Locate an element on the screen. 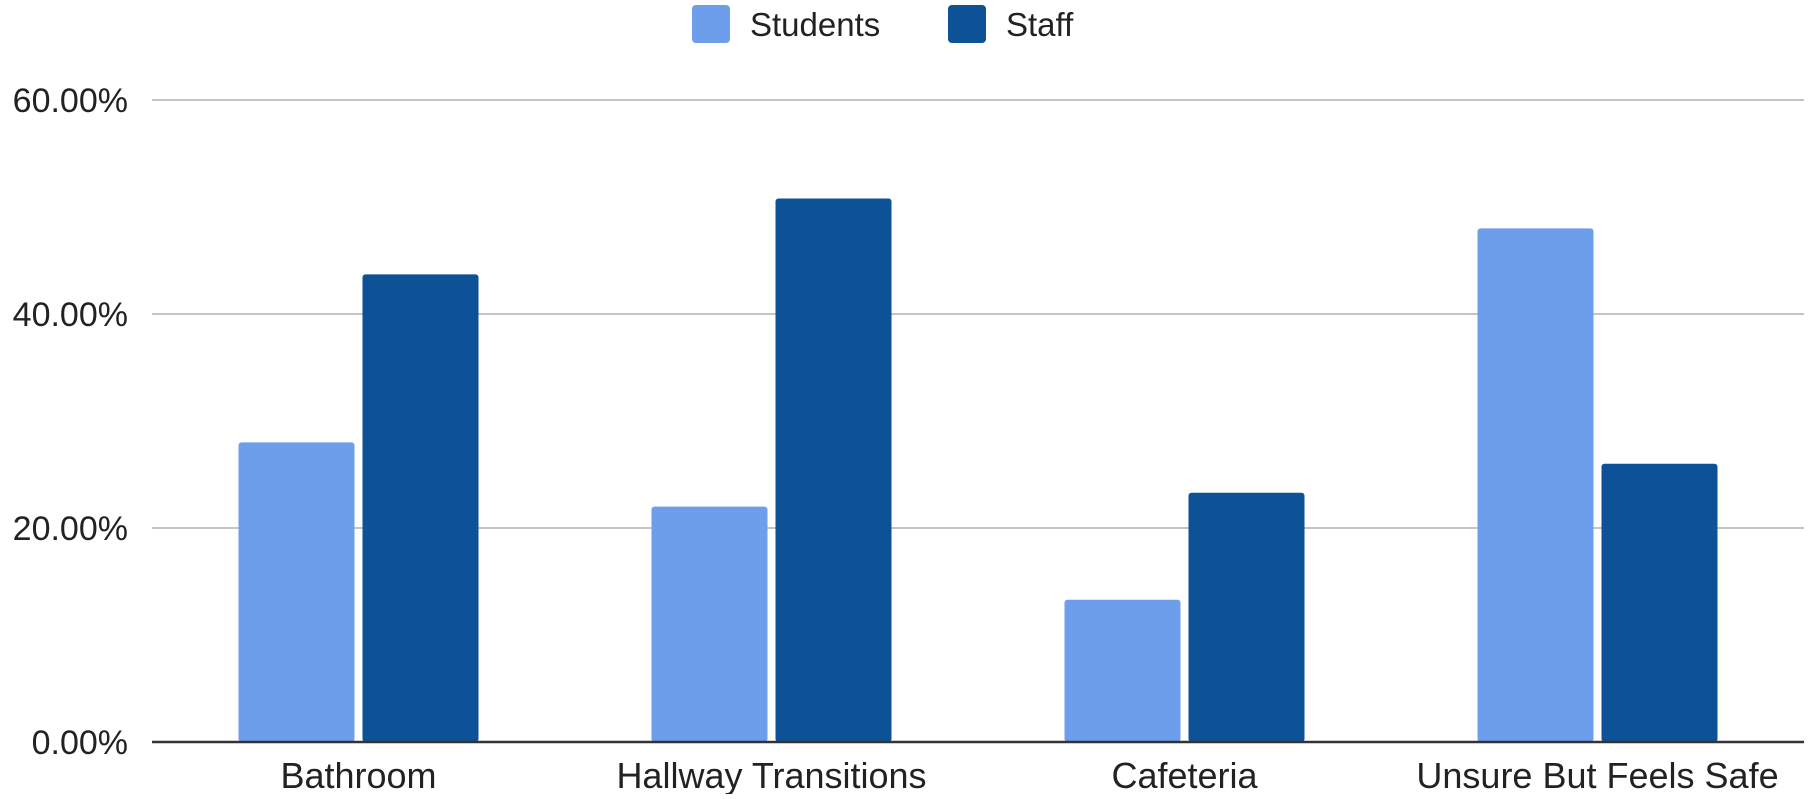 The width and height of the screenshot is (1810, 799). x-category-label: Bathroom is located at coordinates (358, 774).